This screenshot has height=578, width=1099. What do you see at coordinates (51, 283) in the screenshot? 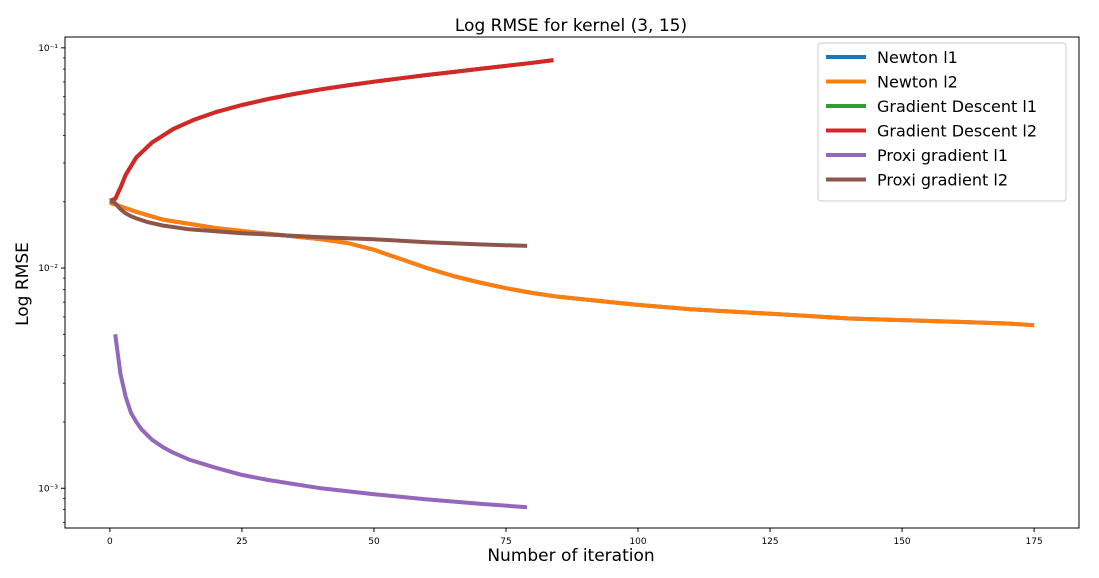
I see `y-axis: 10⁻³ 10⁻² 10⁻¹` at bounding box center [51, 283].